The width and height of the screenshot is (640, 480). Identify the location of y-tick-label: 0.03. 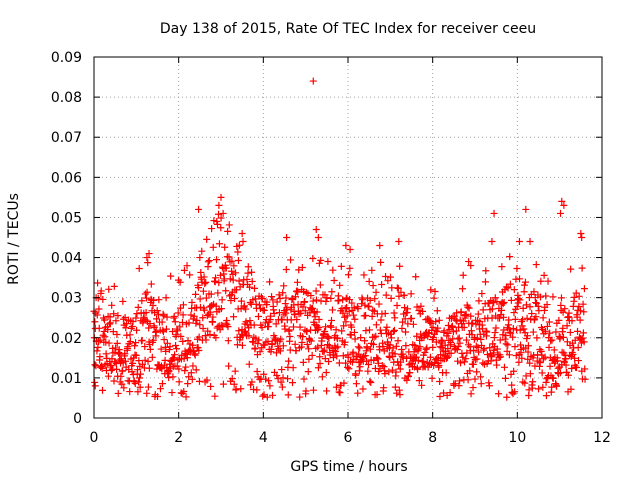
(66, 299).